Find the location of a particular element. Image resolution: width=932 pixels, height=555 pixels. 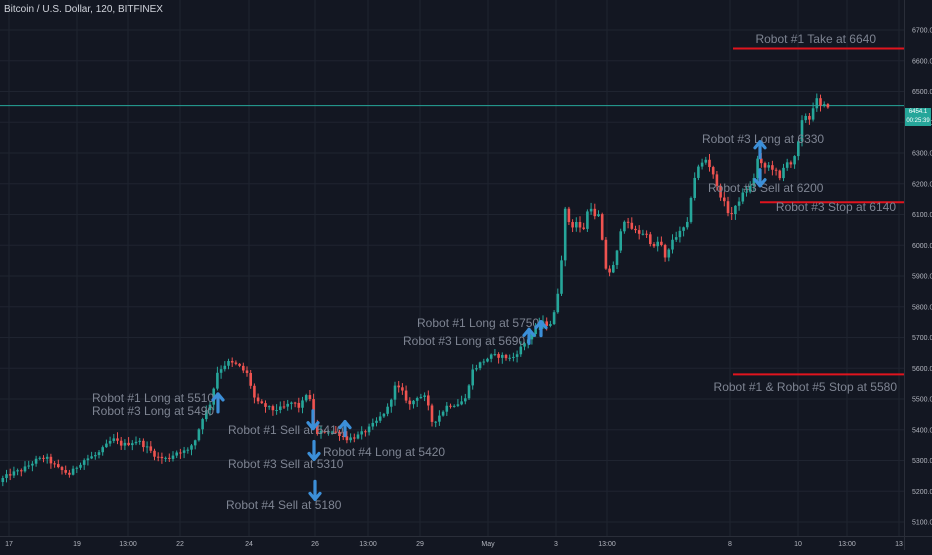

x-tick-label: 3 is located at coordinates (556, 544).